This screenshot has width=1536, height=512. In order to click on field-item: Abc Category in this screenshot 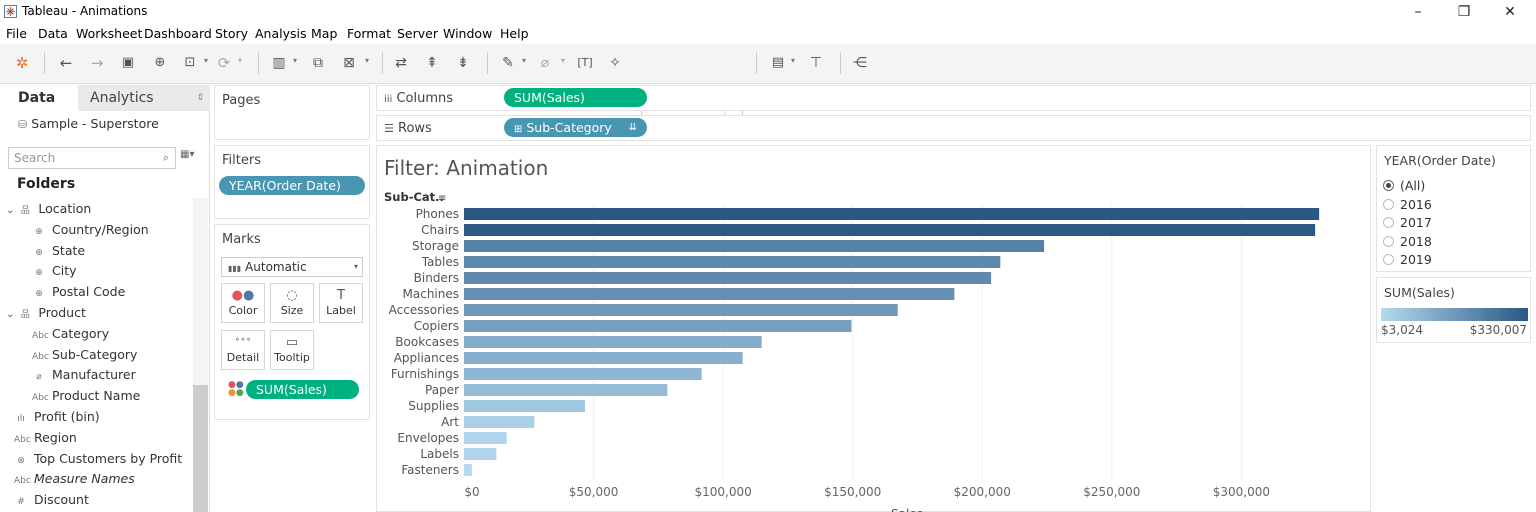, I will do `click(70, 333)`.